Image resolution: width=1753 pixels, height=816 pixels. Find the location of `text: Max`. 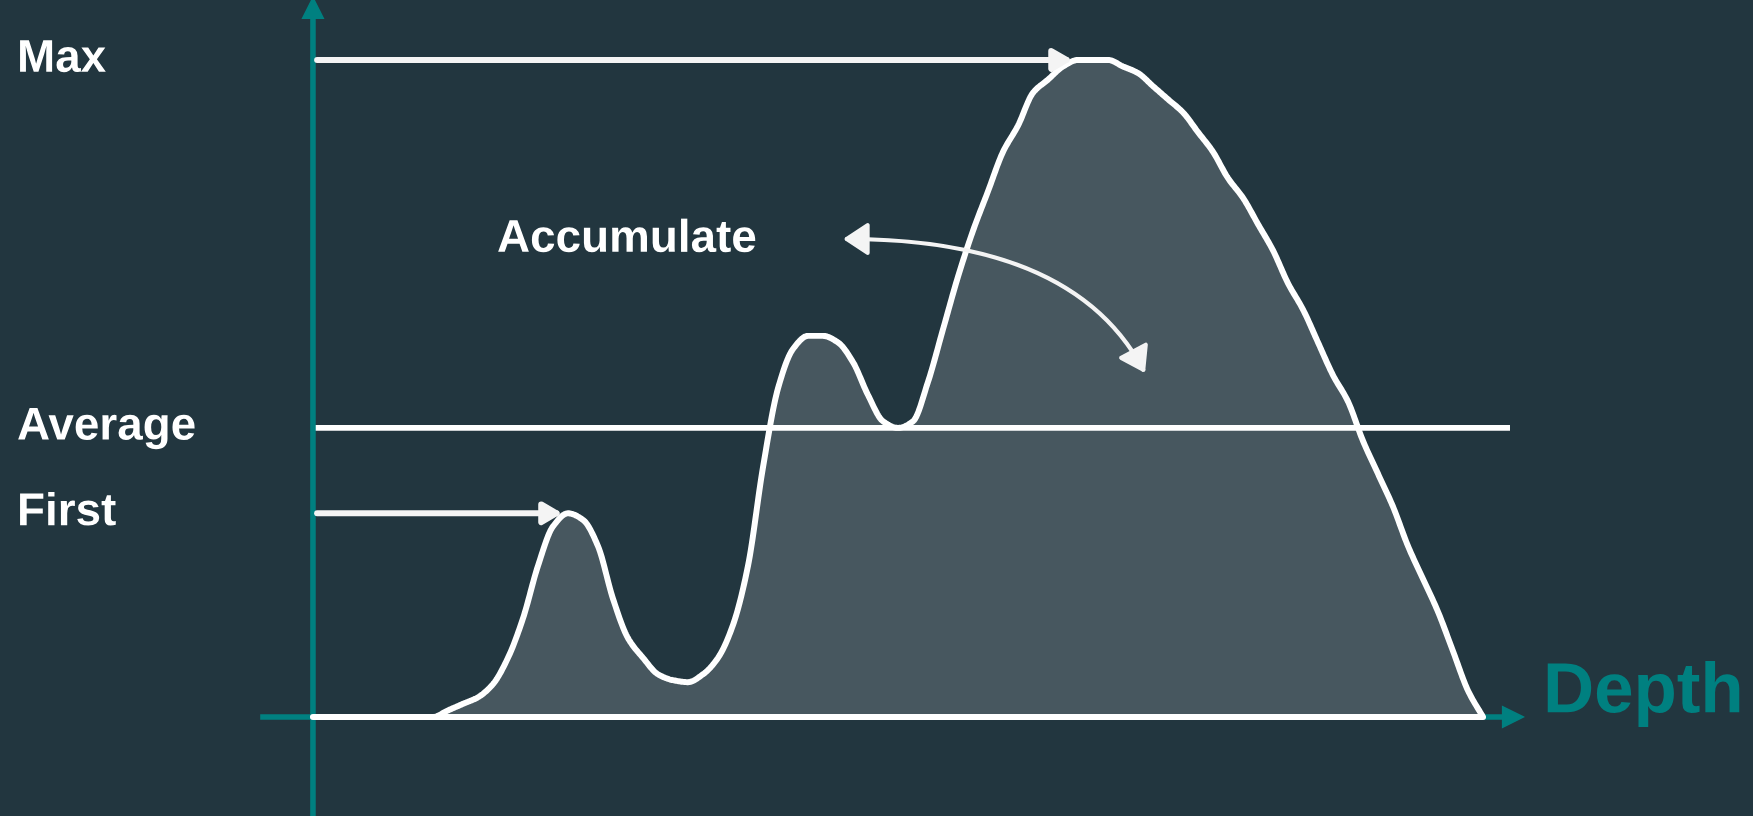

text: Max is located at coordinates (63, 56).